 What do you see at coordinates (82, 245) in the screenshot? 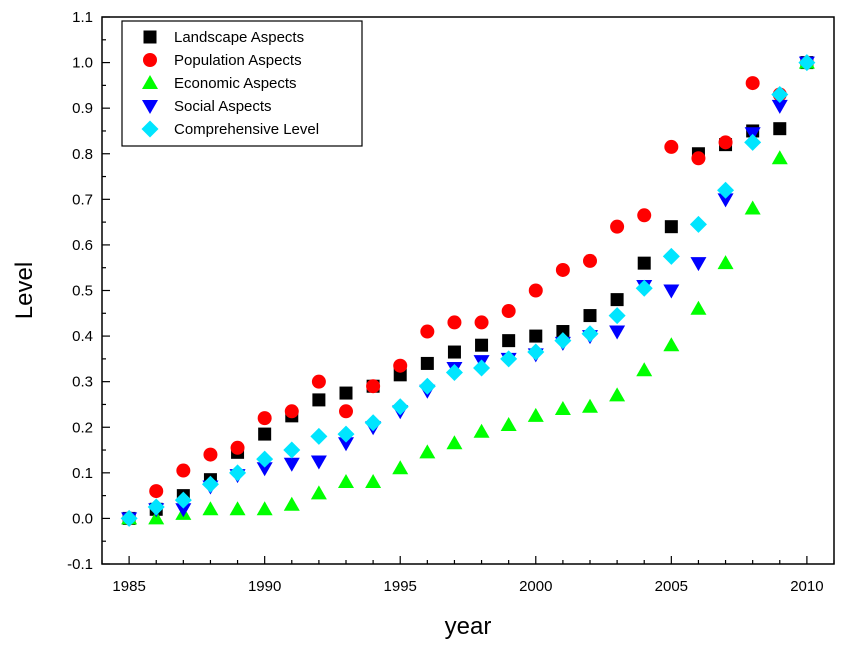
I see `y-tick-label: 0.6` at bounding box center [82, 245].